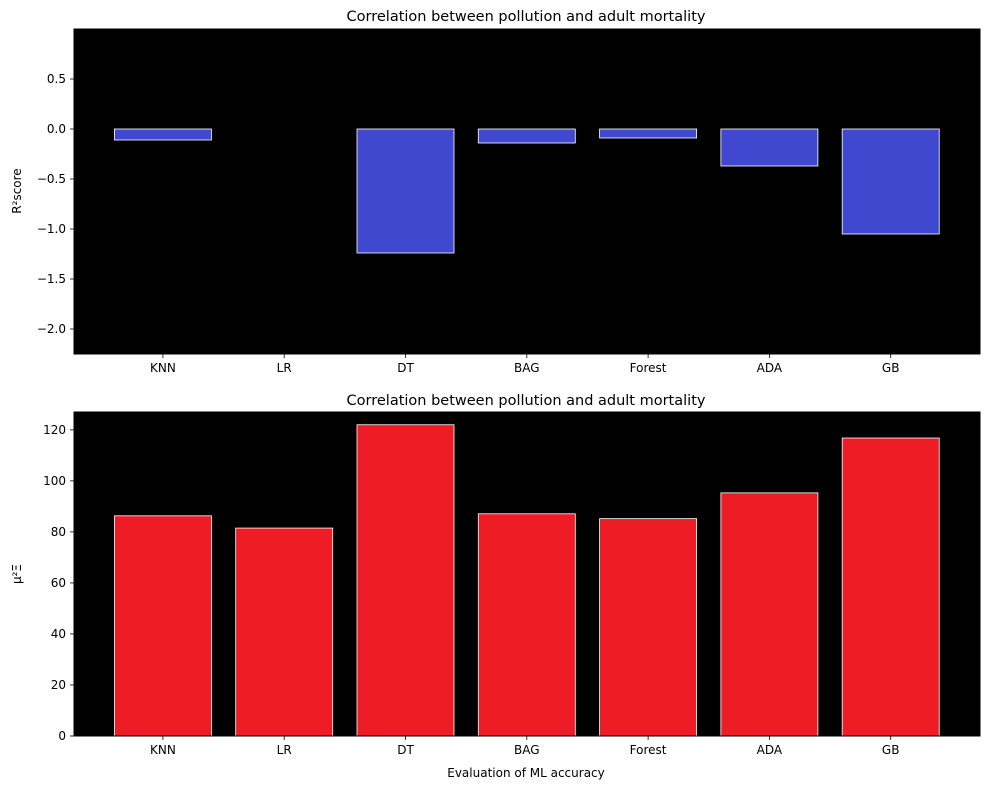 The image size is (989, 795). What do you see at coordinates (58, 685) in the screenshot?
I see `y-tick-label: 20` at bounding box center [58, 685].